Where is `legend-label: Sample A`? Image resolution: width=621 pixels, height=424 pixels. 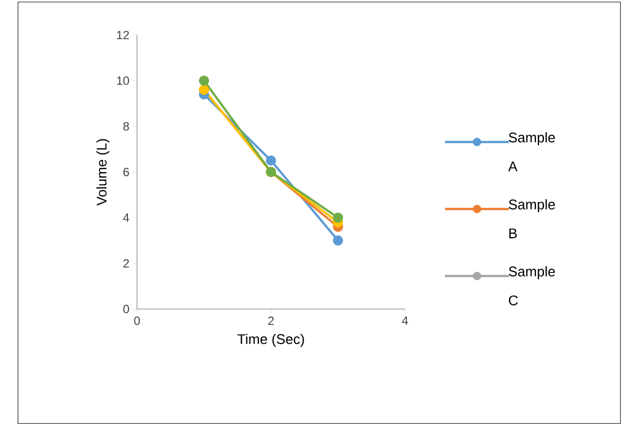
legend-label: Sample A is located at coordinates (531, 152).